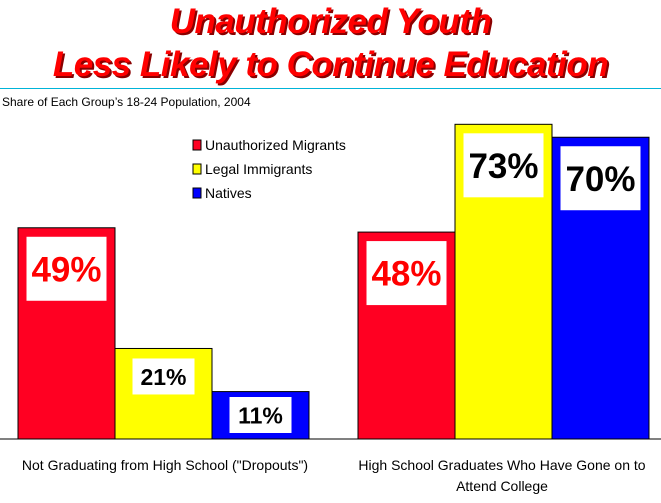 This screenshot has height=503, width=661. What do you see at coordinates (330, 21) in the screenshot?
I see `chart-title-line-1: Unauthorized Youth` at bounding box center [330, 21].